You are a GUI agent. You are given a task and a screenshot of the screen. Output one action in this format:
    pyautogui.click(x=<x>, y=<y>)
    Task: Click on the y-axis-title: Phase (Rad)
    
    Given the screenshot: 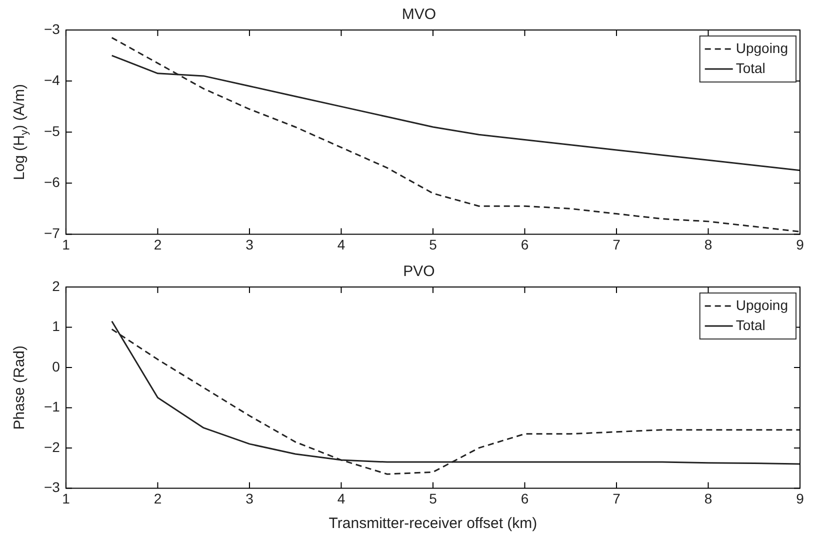 What is the action you would take?
    pyautogui.click(x=19, y=387)
    